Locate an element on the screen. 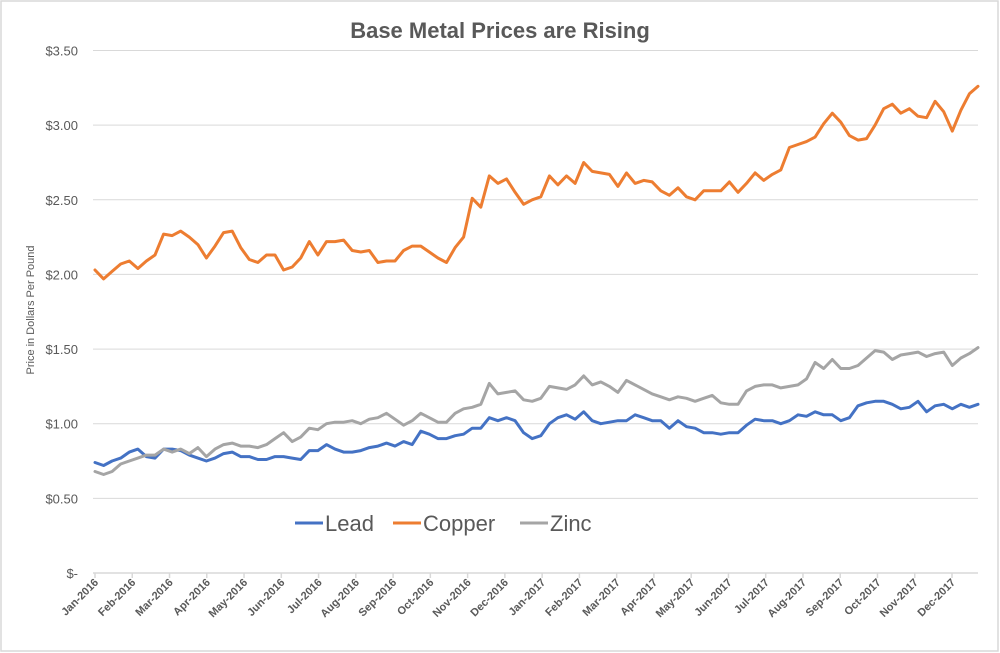 The height and width of the screenshot is (653, 1000). series-line-lead is located at coordinates (536, 433).